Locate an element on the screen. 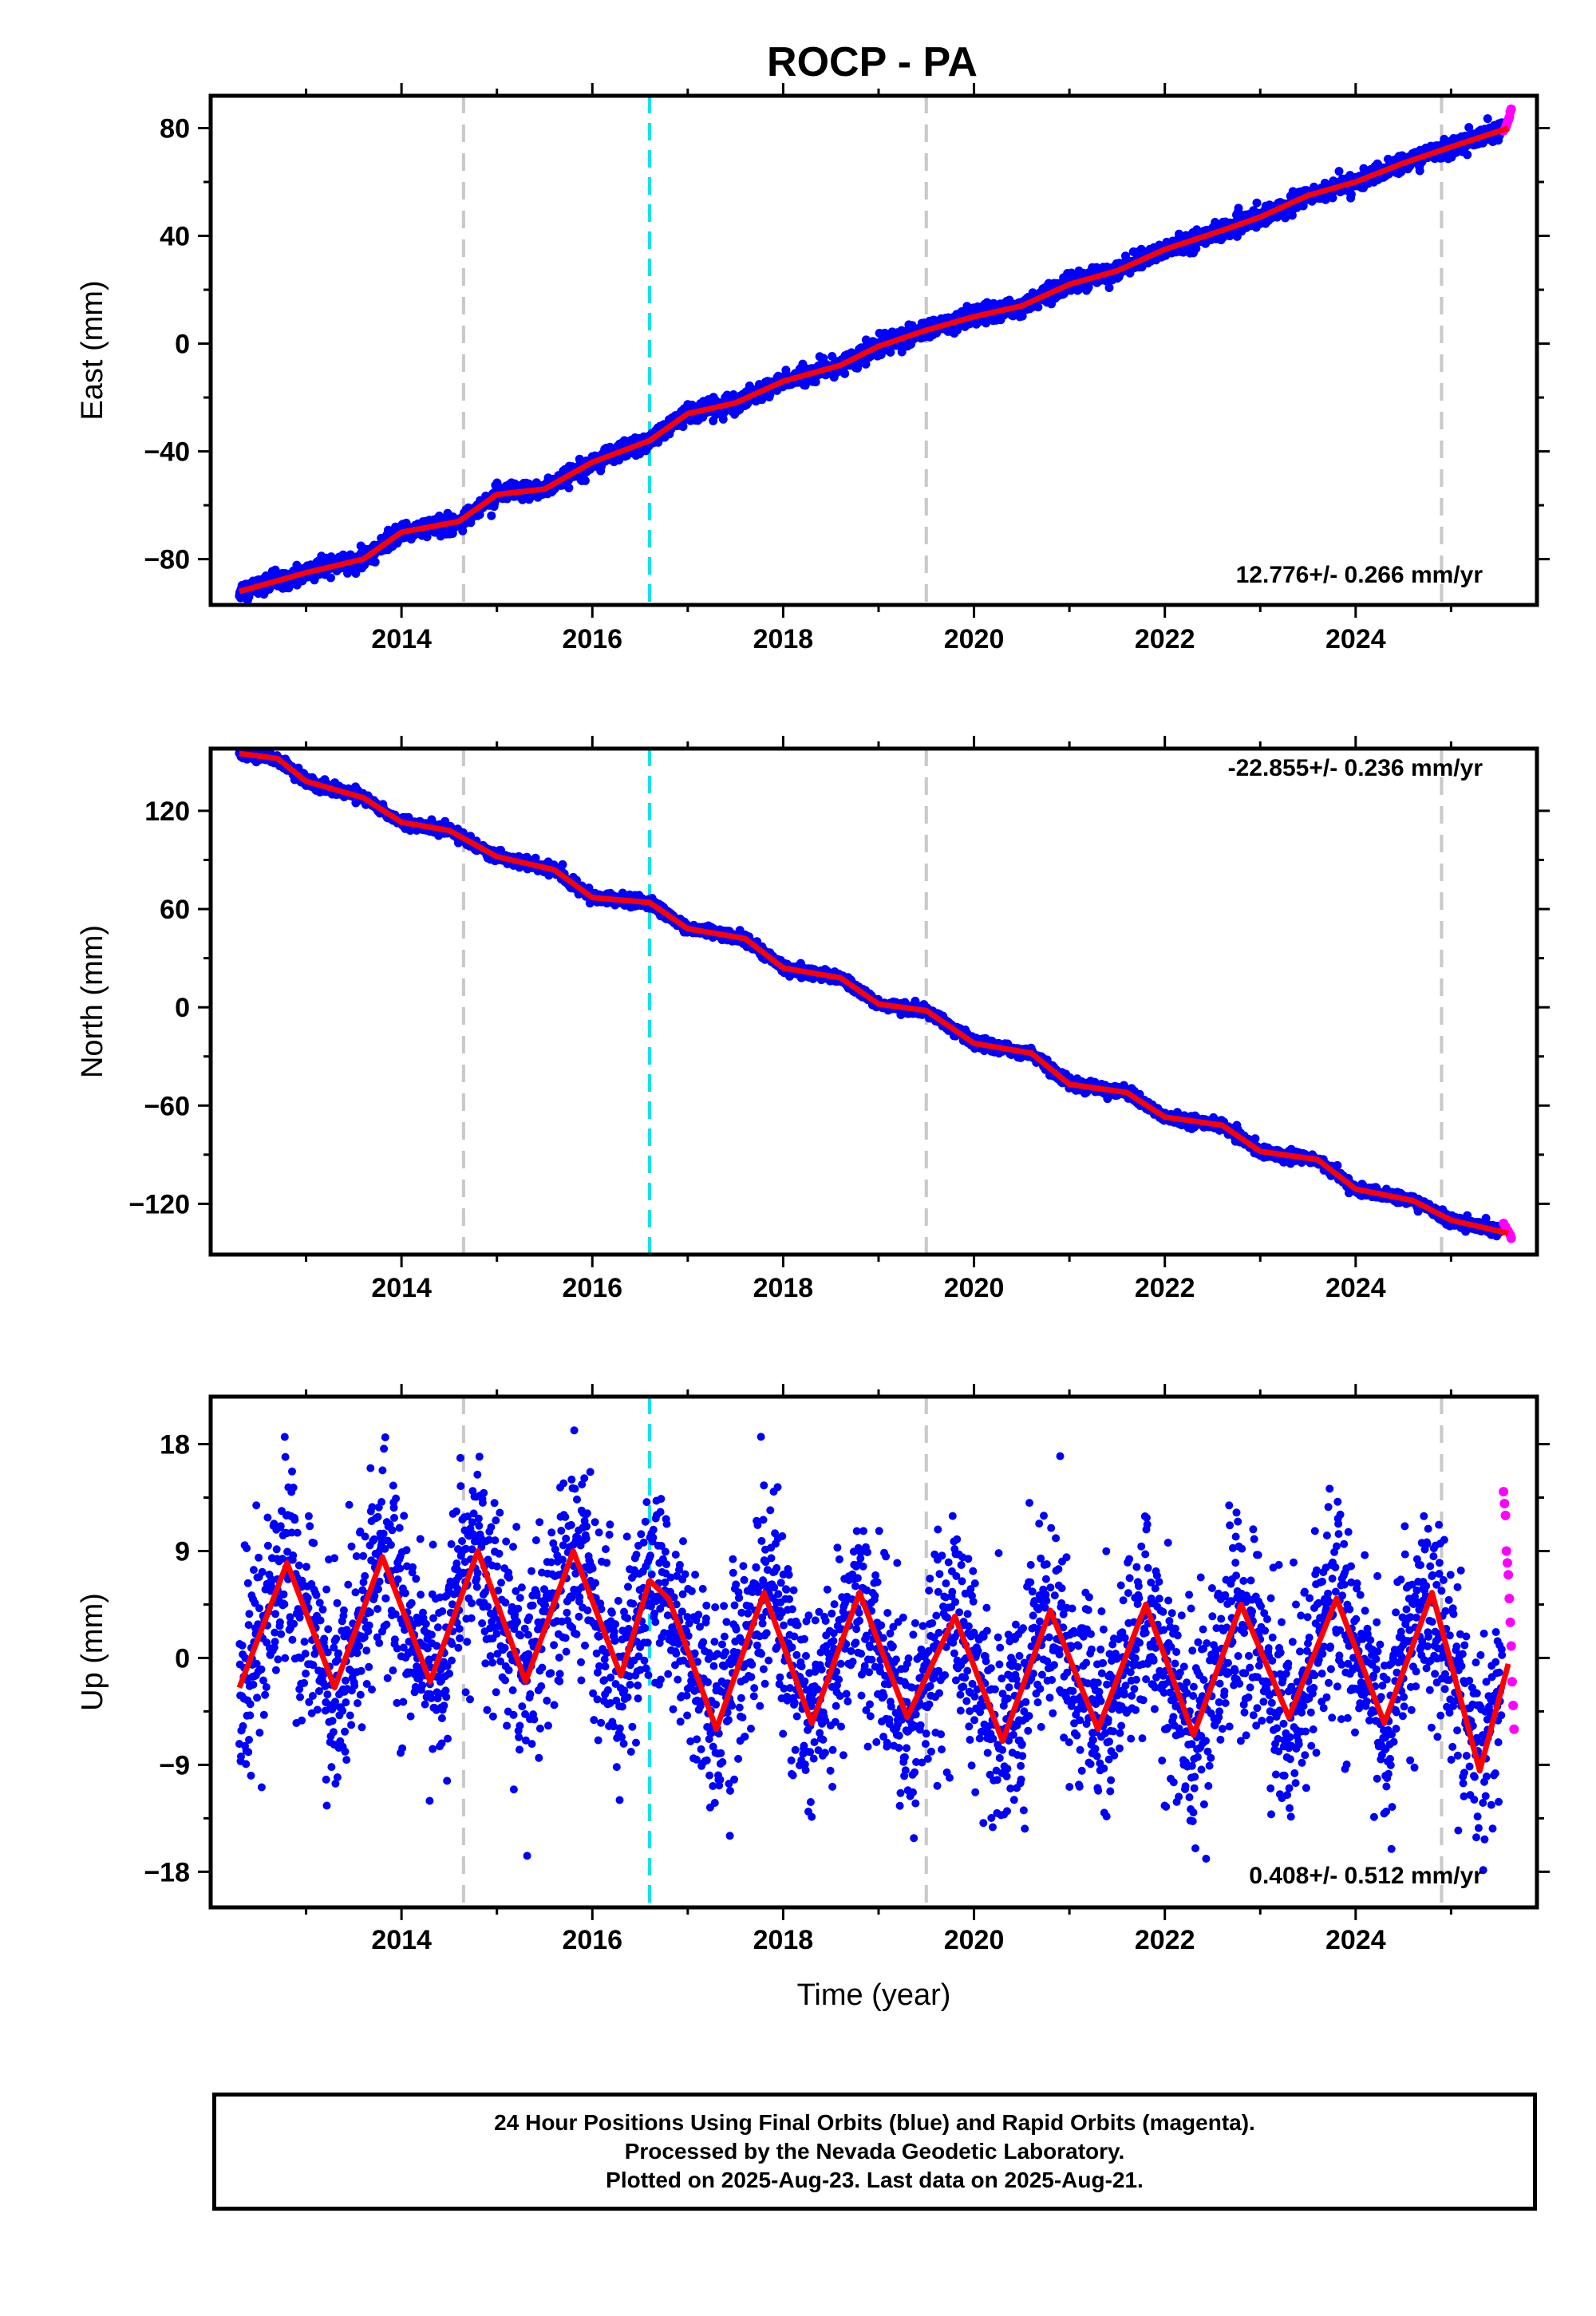 The image size is (1596, 2316). y-tick-label-north-1: −60 is located at coordinates (167, 1106).